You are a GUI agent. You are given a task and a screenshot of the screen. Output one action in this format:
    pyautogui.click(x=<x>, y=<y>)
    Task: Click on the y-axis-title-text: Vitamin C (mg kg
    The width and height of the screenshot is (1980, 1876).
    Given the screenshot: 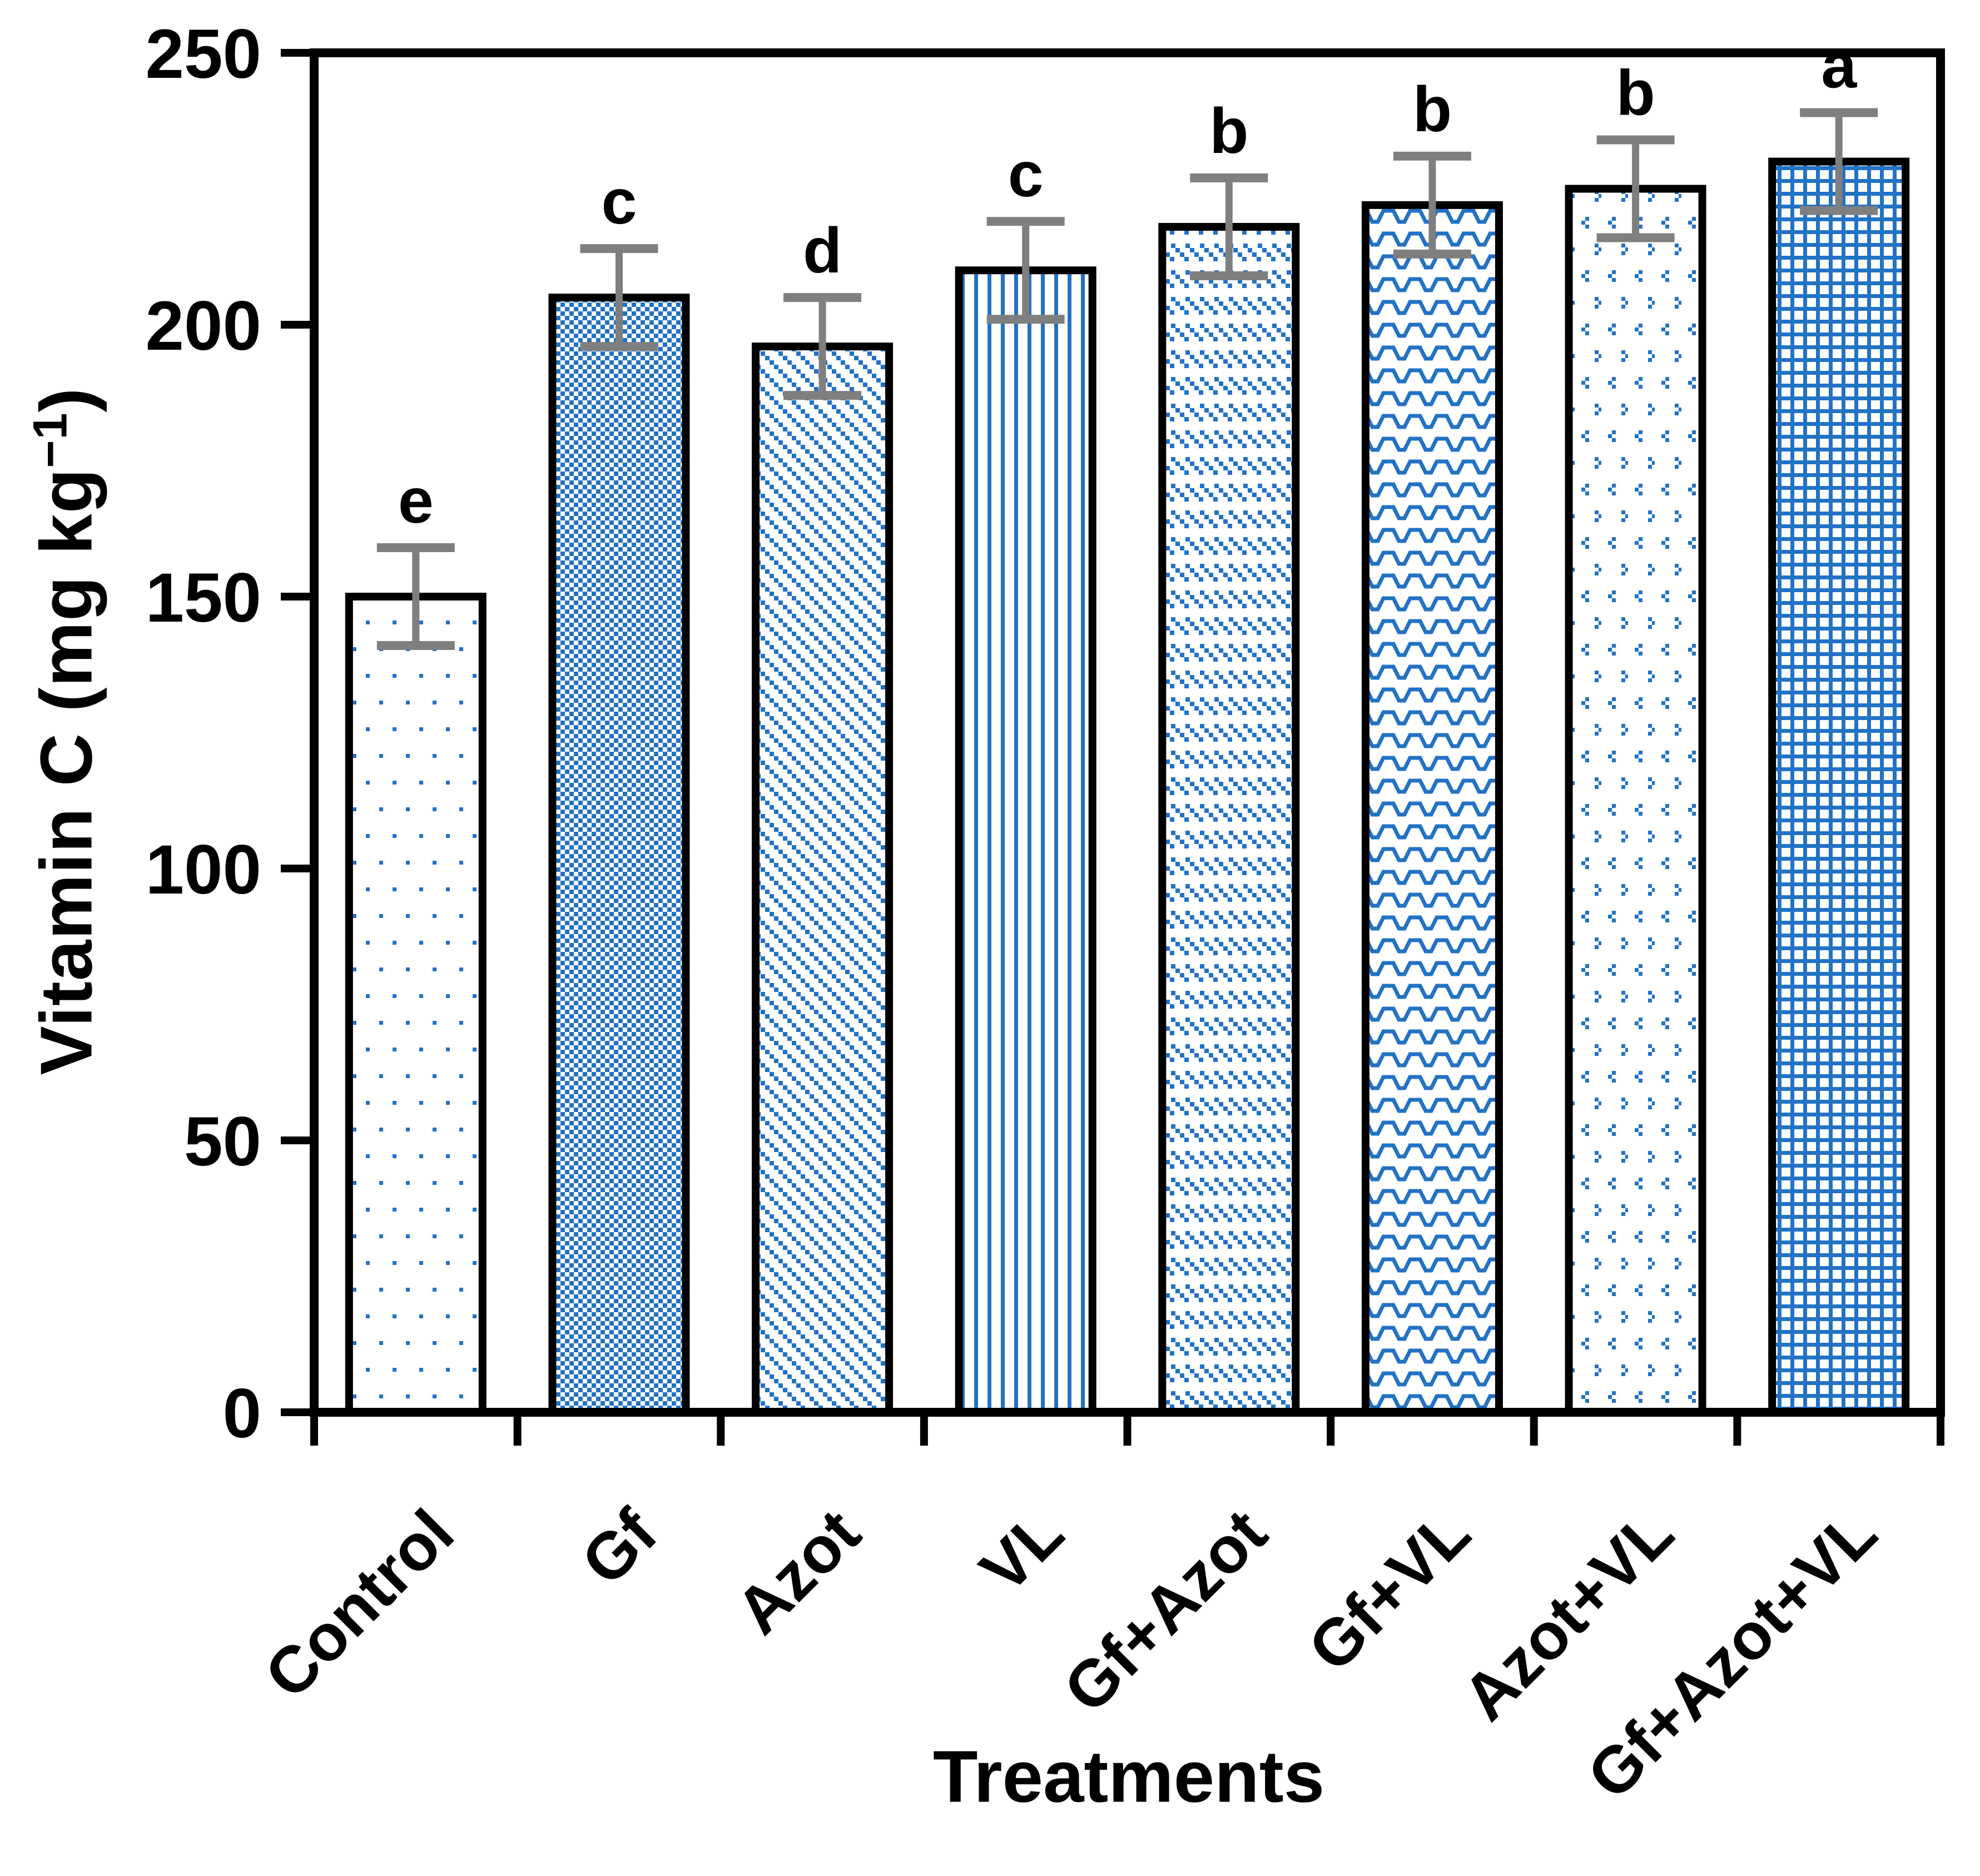 What is the action you would take?
    pyautogui.click(x=66, y=771)
    